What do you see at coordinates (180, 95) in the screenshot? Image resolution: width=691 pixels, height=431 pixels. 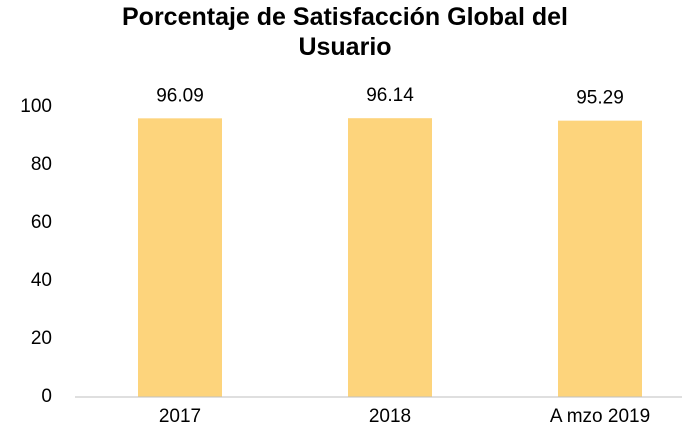 I see `value-label: 96.09` at bounding box center [180, 95].